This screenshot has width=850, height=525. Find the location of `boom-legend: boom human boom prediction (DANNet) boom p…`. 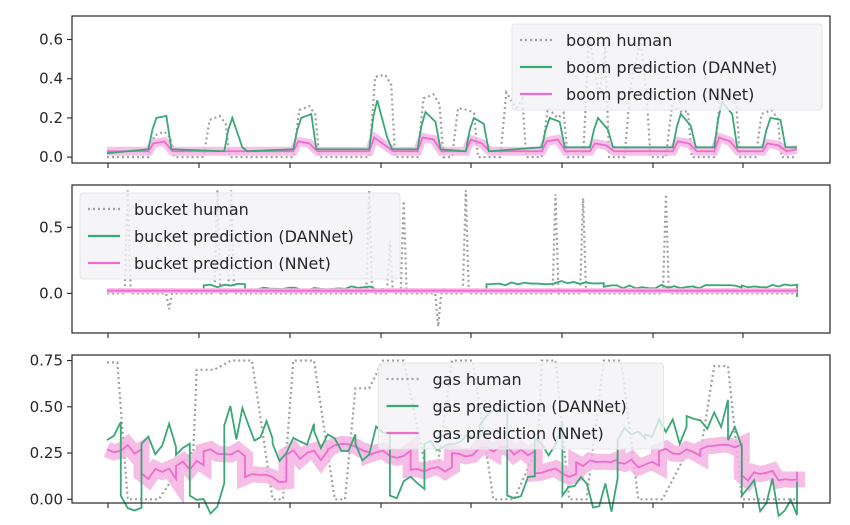

boom-legend: boom human boom prediction (DANNet) boom p… is located at coordinates (667, 67).